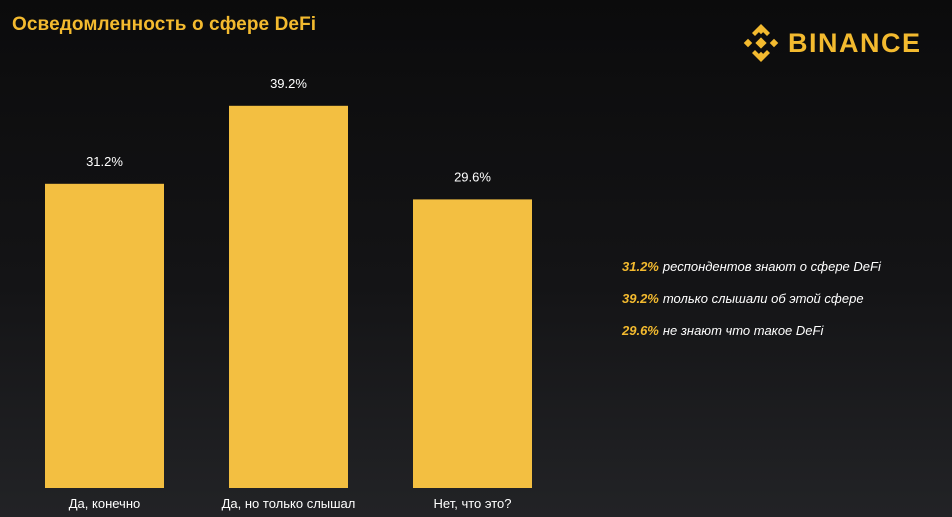 The image size is (952, 517). I want to click on legend-text: только слышали об этой сфере, so click(763, 298).